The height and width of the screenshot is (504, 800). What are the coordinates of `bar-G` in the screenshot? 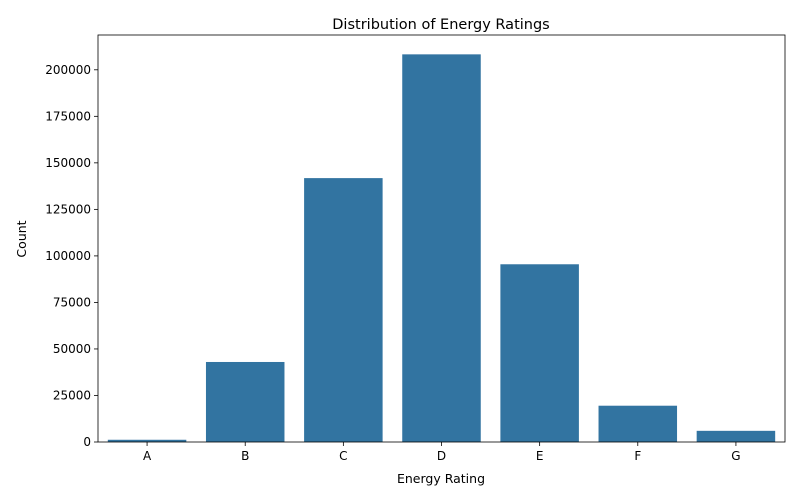 It's located at (736, 436).